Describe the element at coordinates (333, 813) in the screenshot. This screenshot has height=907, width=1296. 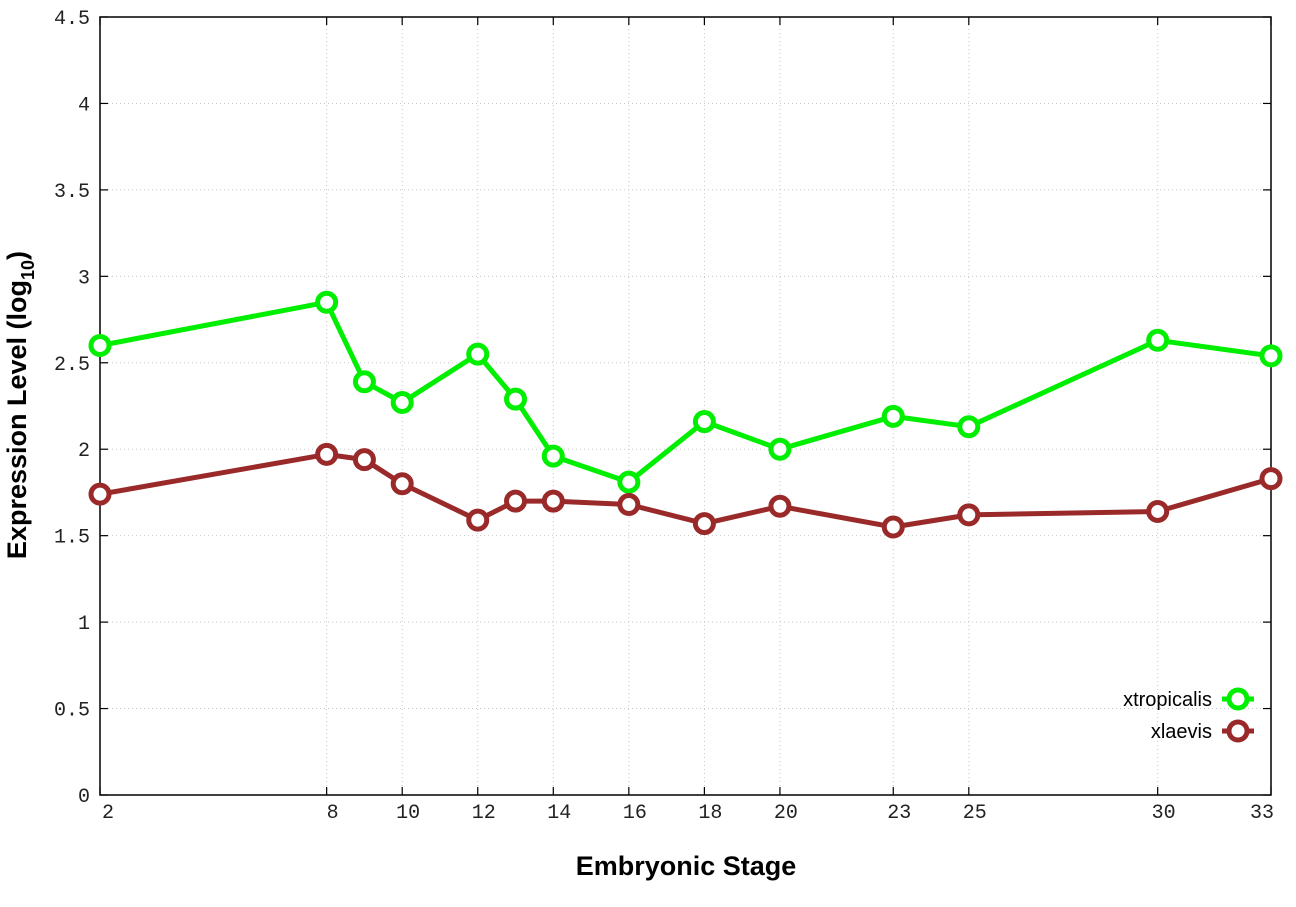
I see `x-tick-label: 8` at that location.